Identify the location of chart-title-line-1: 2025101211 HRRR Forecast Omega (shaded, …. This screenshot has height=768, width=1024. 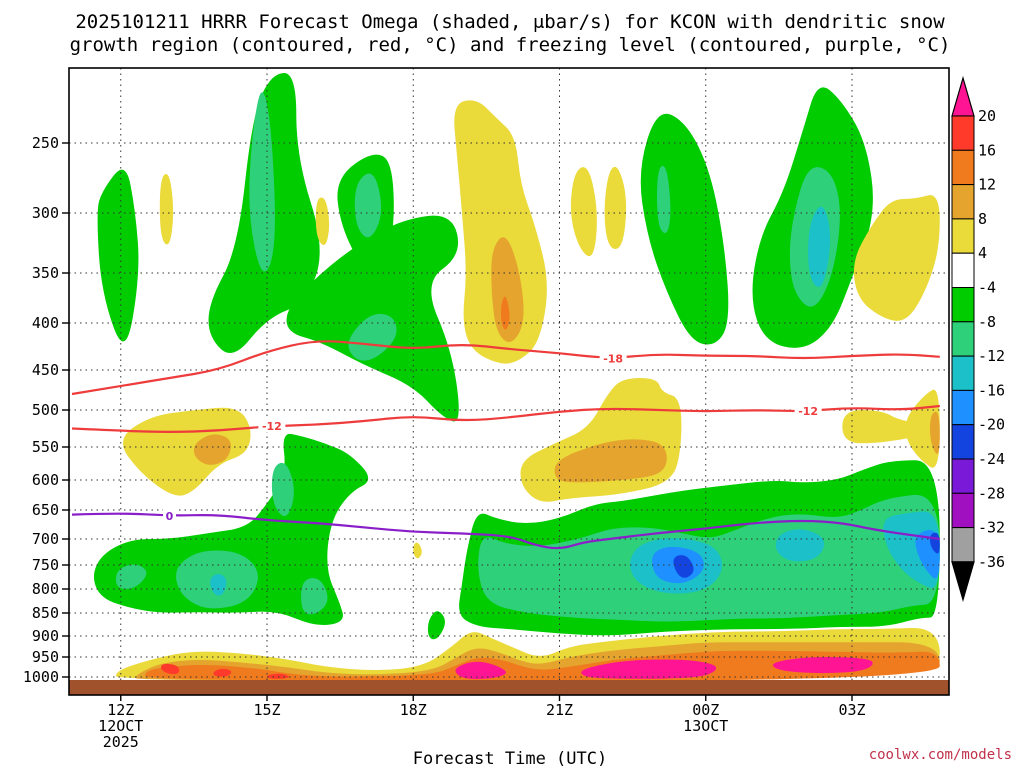
(510, 22).